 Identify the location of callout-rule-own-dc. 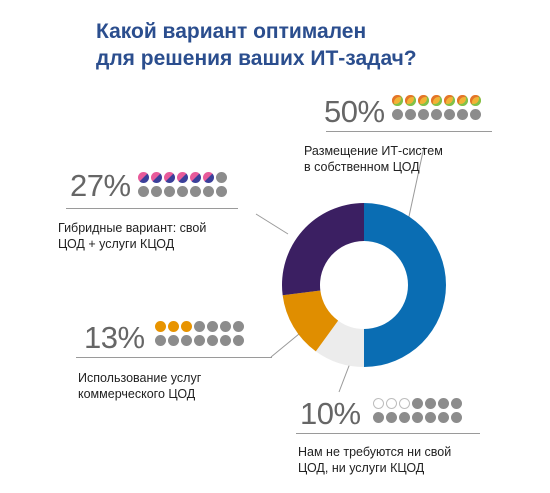
(409, 131).